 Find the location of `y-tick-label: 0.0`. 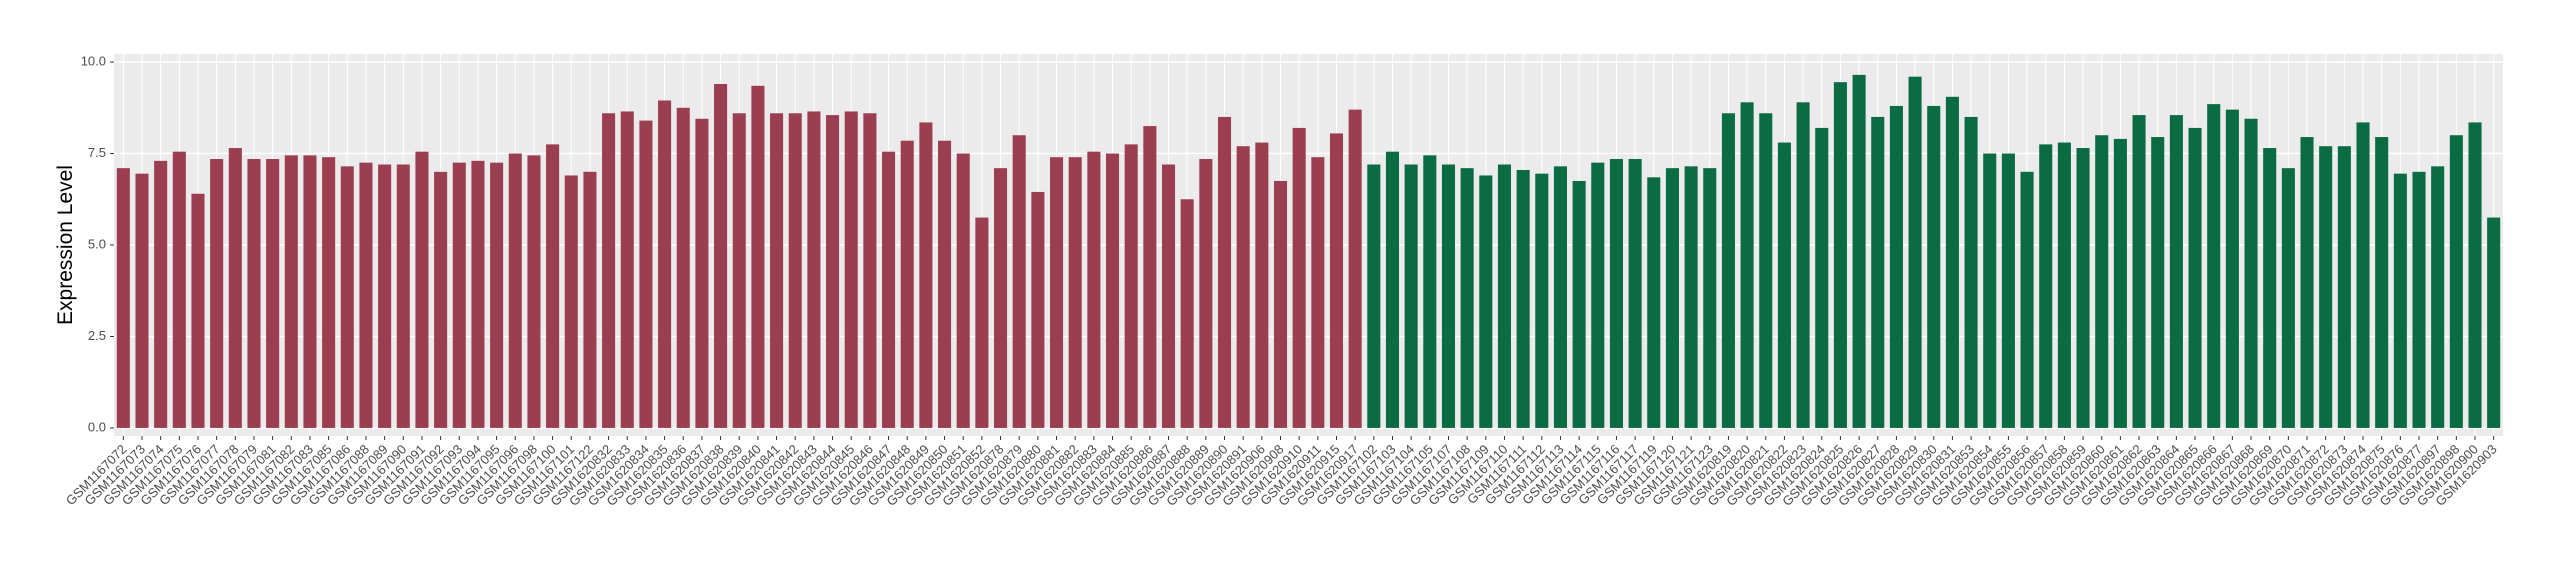

y-tick-label: 0.0 is located at coordinates (97, 426).